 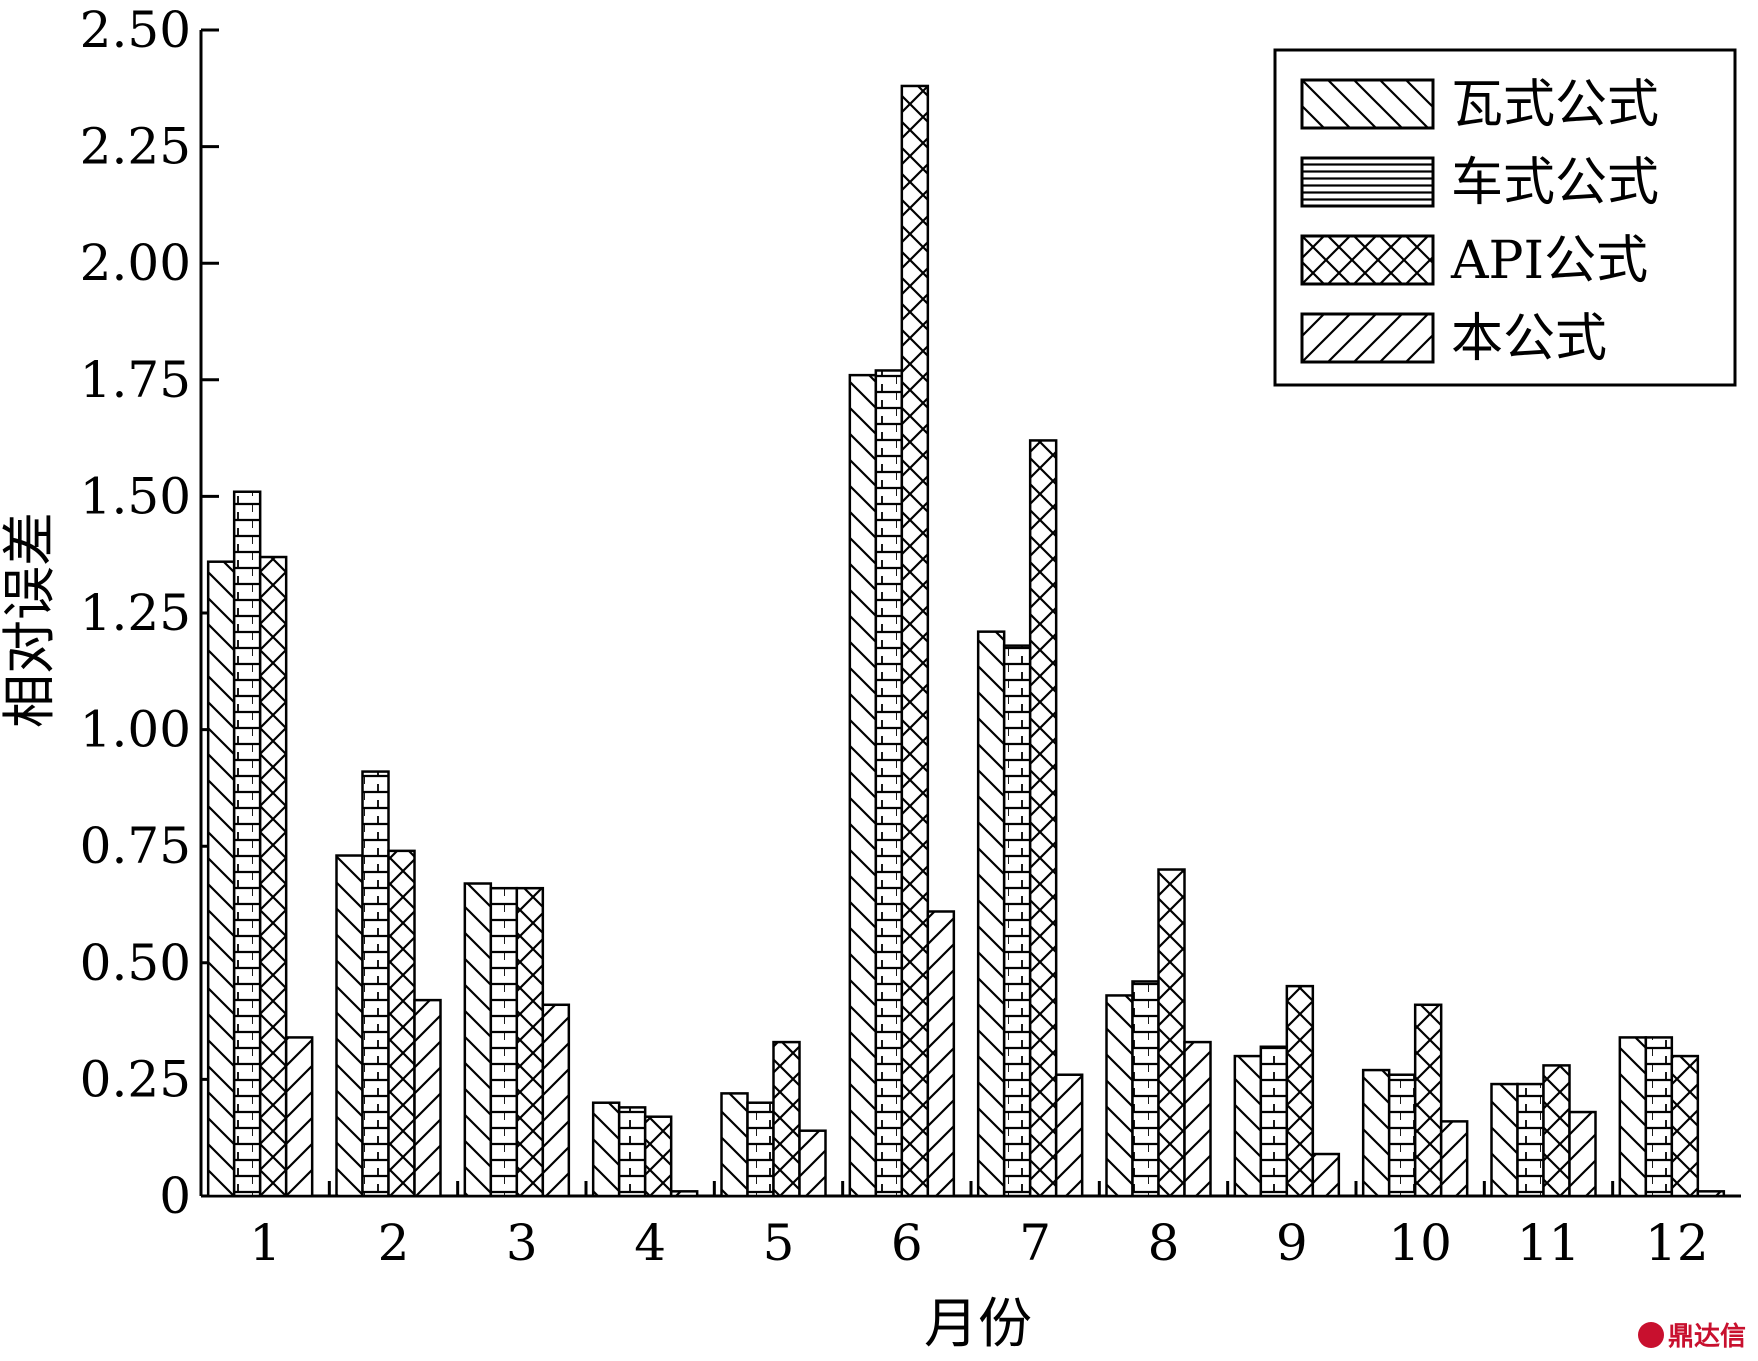 I want to click on x-axis-label: 月份, so click(x=978, y=1323).